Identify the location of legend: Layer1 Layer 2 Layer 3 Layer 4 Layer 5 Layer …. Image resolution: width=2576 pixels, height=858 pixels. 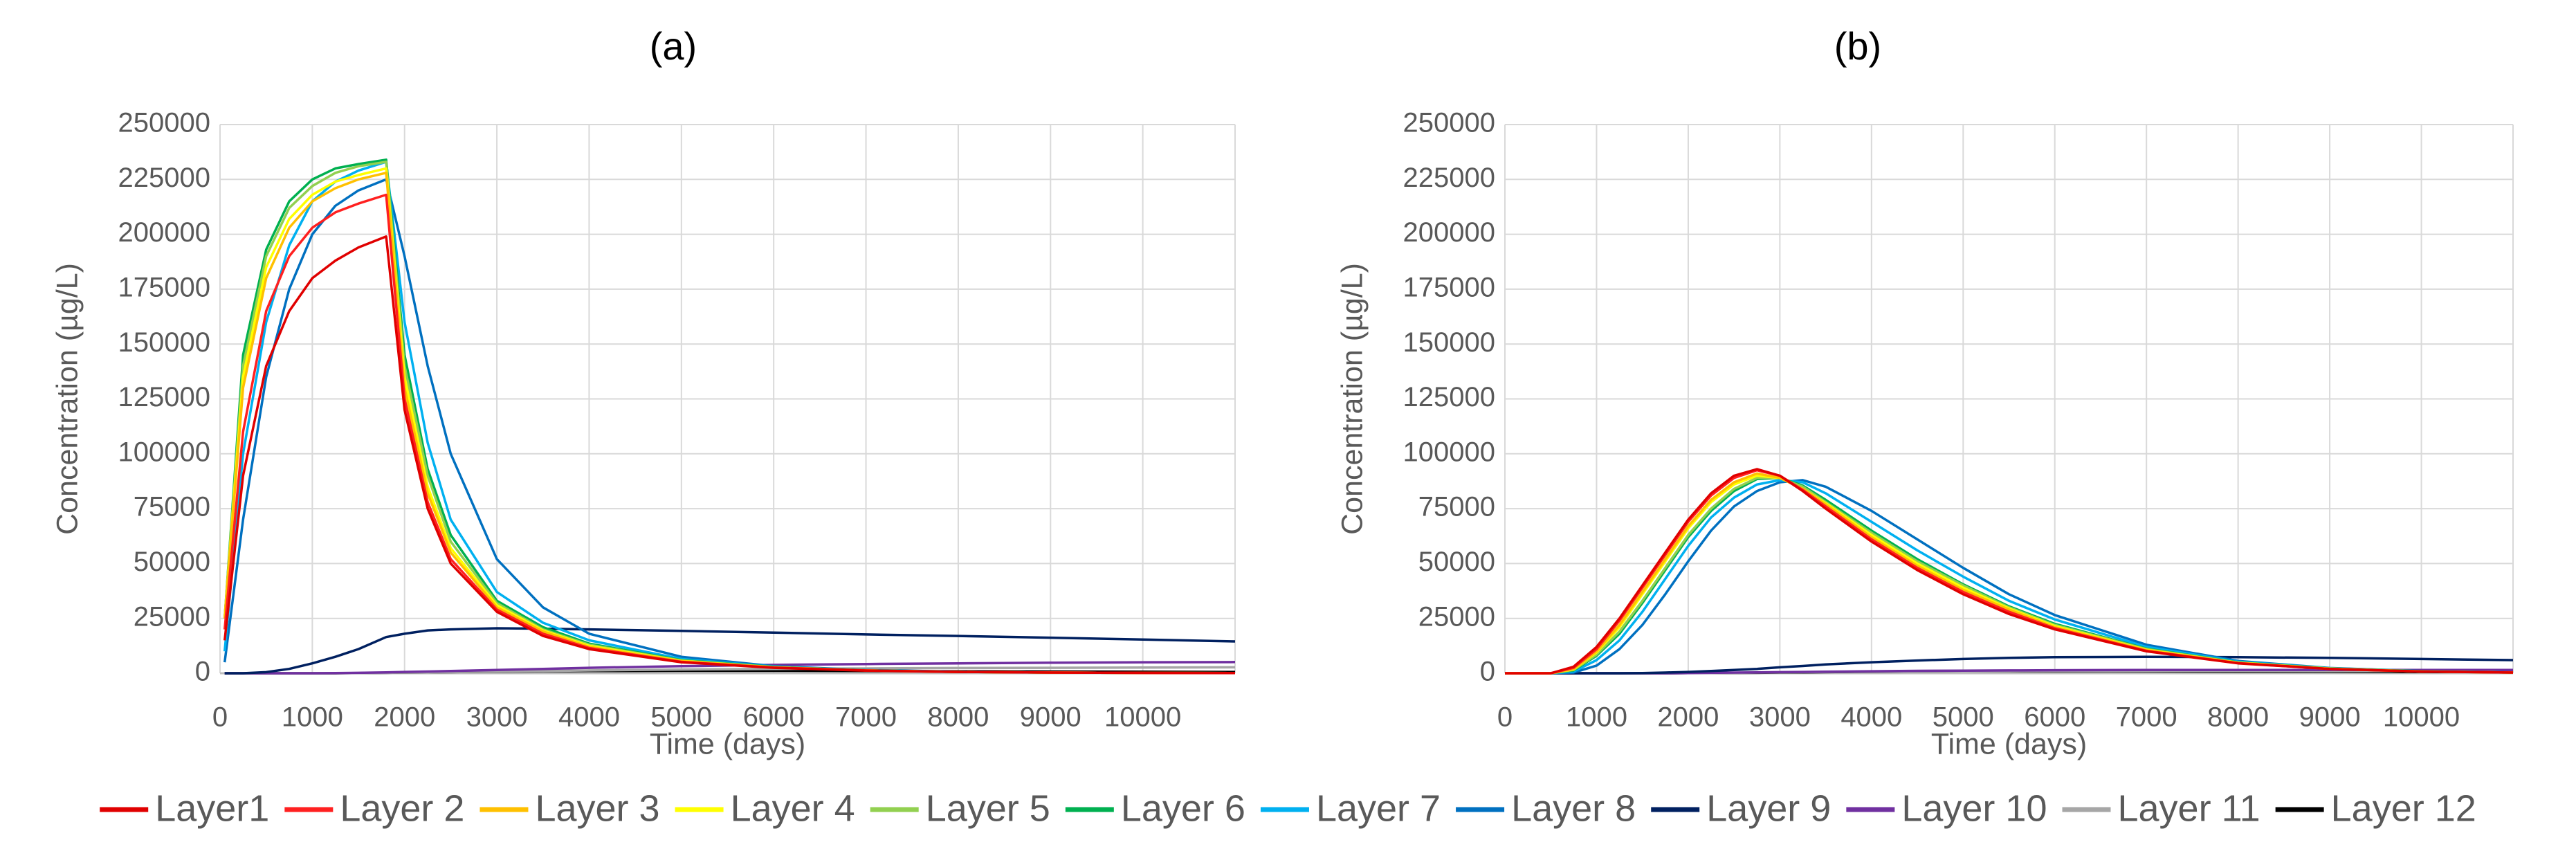
(1288, 808).